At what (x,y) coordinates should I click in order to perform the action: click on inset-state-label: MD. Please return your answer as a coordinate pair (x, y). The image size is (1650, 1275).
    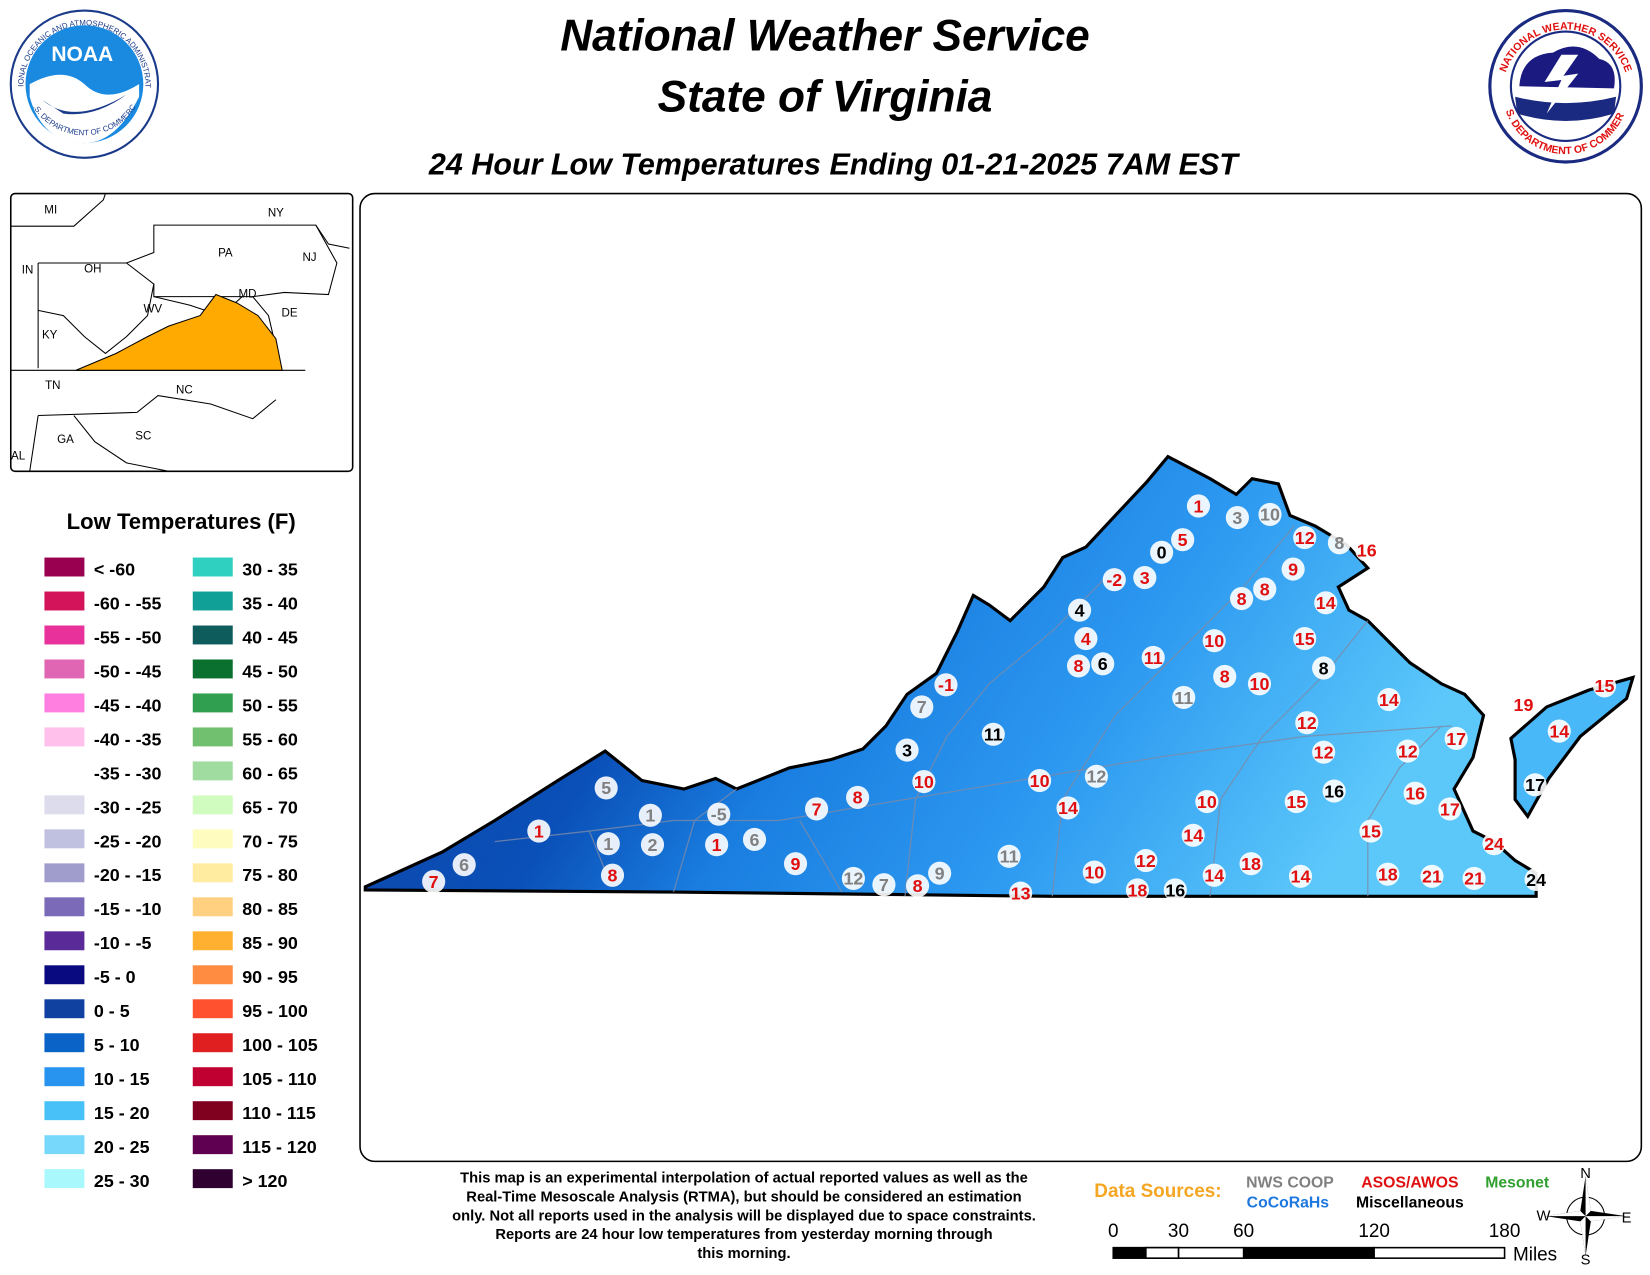
    Looking at the image, I should click on (247, 295).